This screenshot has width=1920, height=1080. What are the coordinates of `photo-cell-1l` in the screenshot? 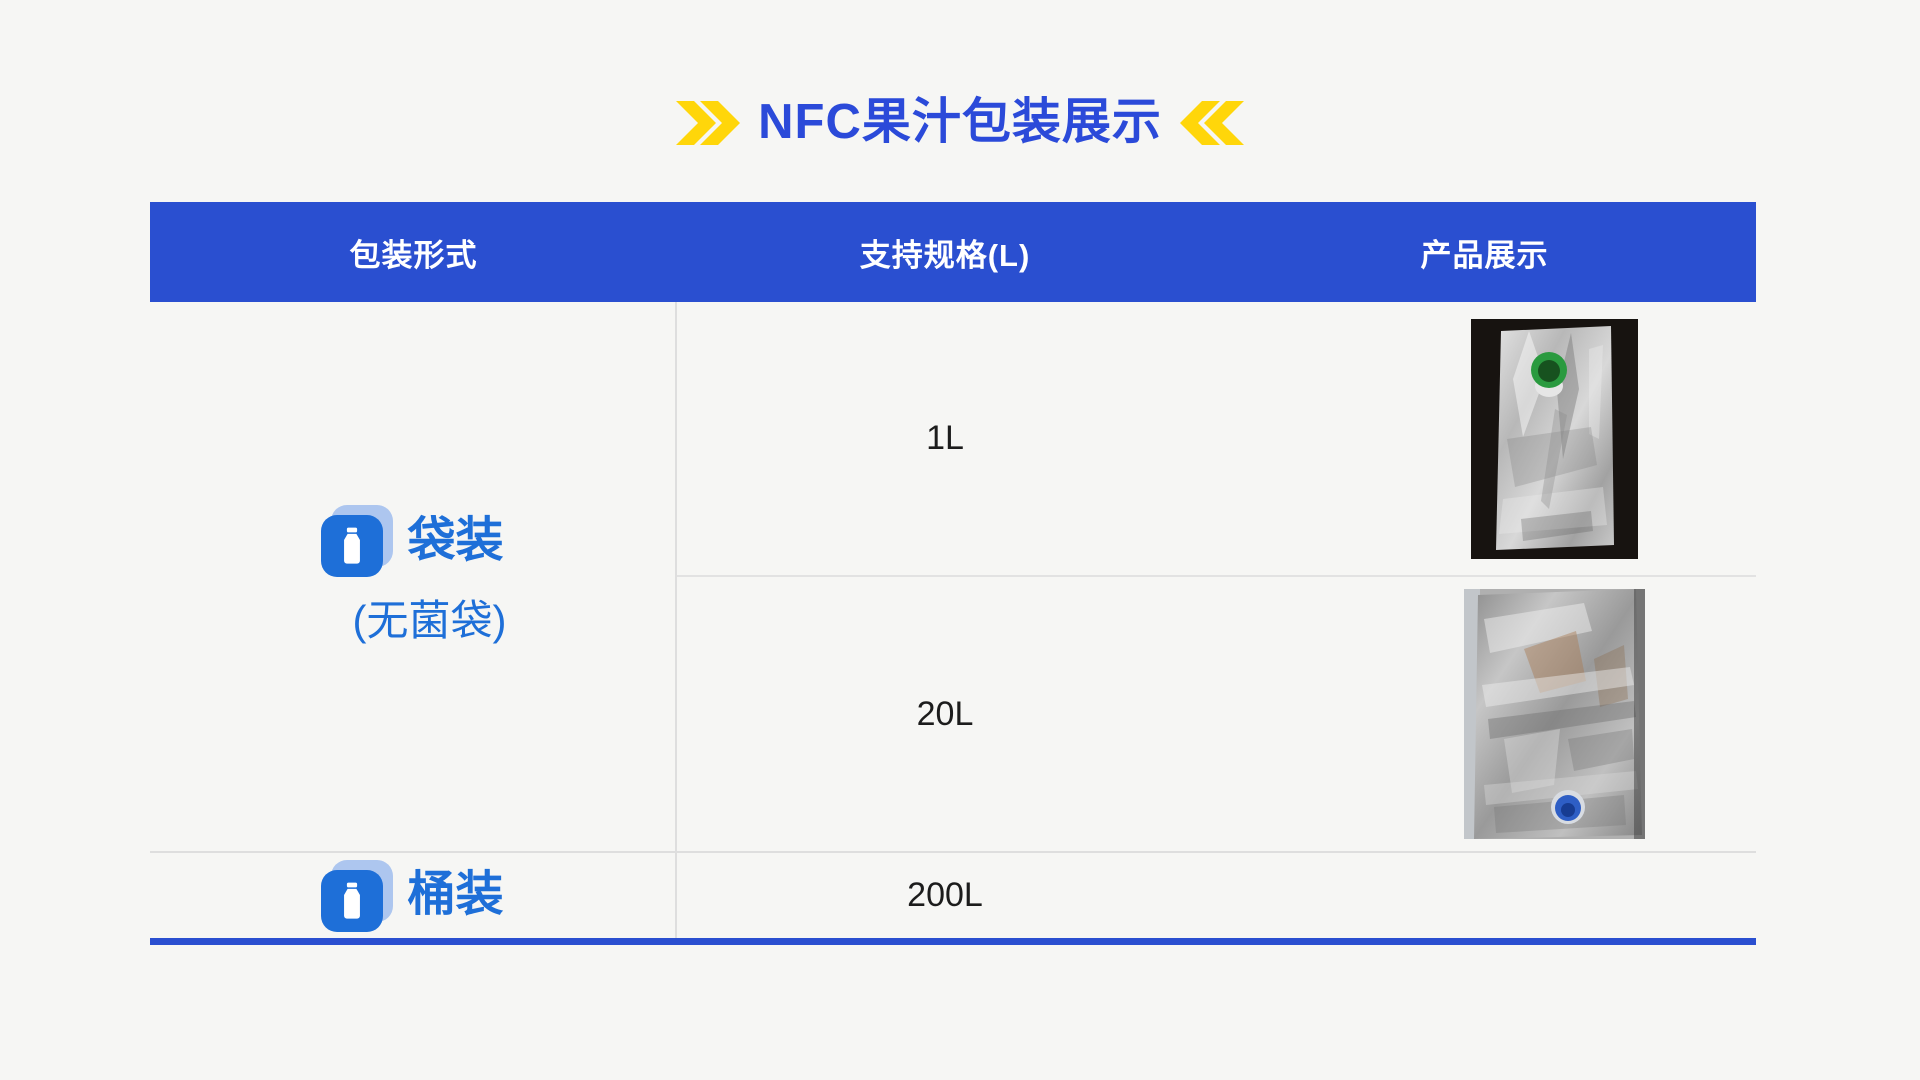 It's located at (1484, 439).